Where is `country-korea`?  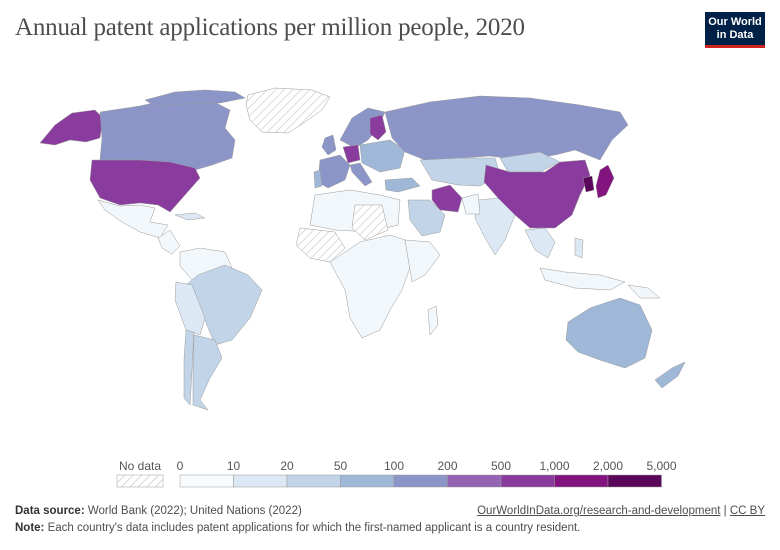 country-korea is located at coordinates (588, 184).